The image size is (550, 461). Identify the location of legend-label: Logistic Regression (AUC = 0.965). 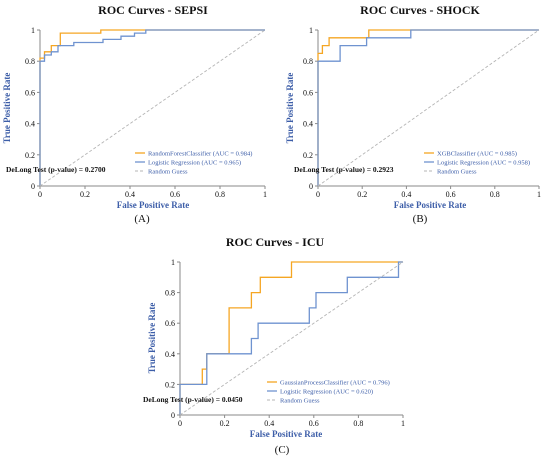
(194, 162).